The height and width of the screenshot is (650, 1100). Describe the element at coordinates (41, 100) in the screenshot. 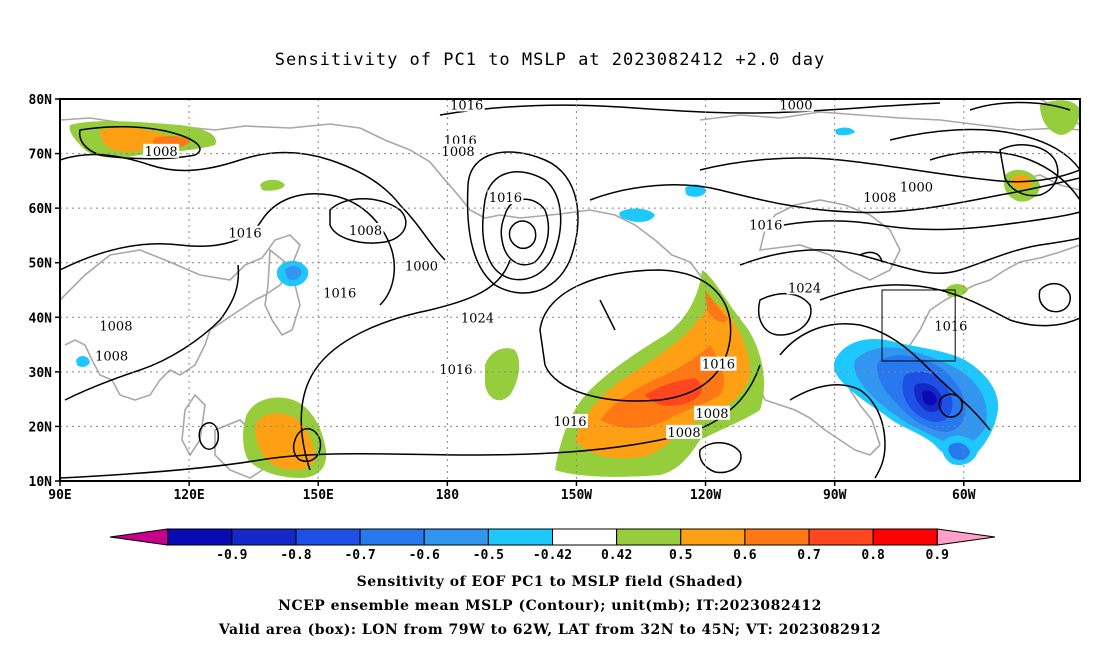

I see `lat-label: 80N` at that location.